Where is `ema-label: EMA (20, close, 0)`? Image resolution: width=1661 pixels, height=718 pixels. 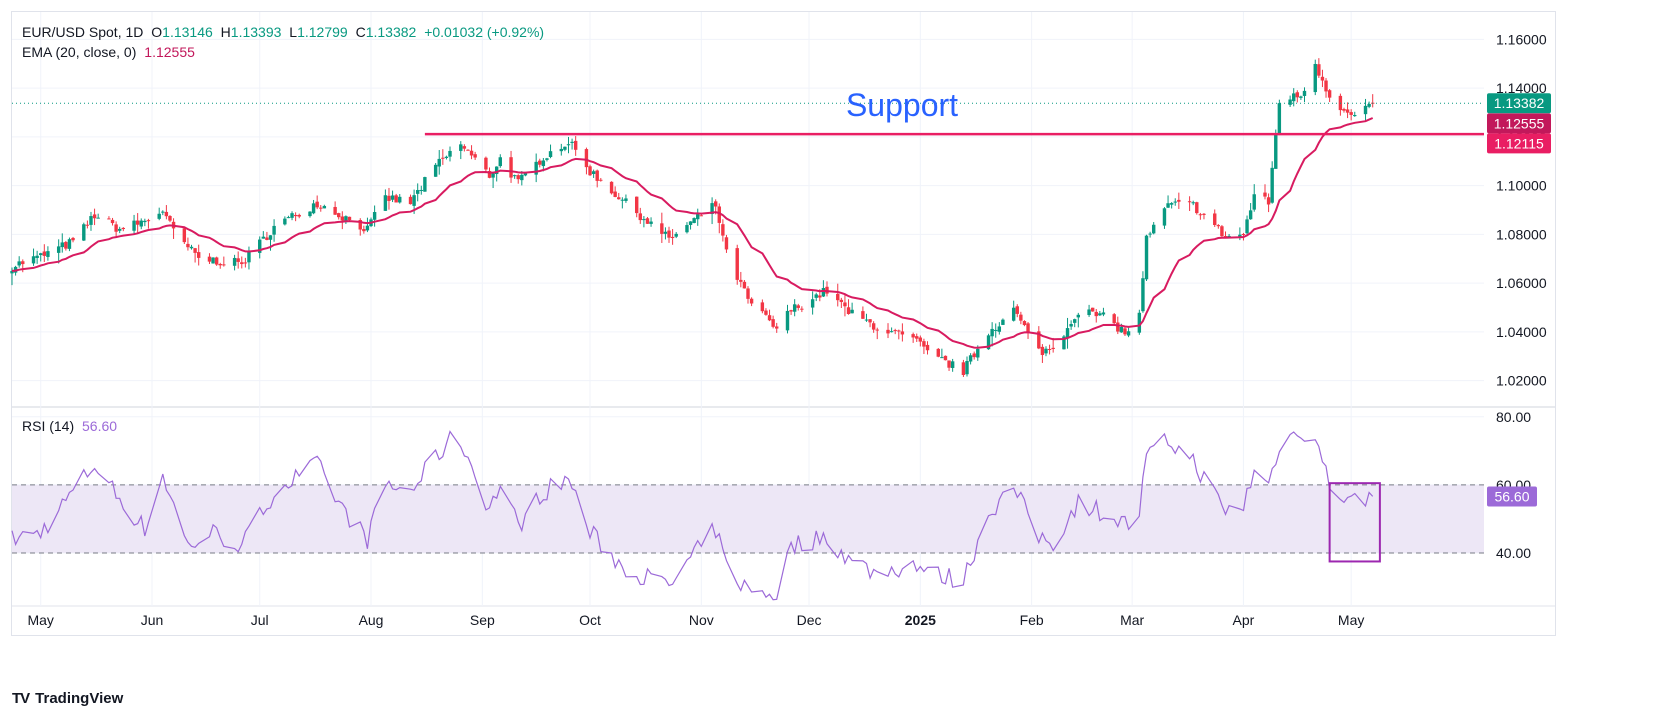 ema-label: EMA (20, close, 0) is located at coordinates (79, 52).